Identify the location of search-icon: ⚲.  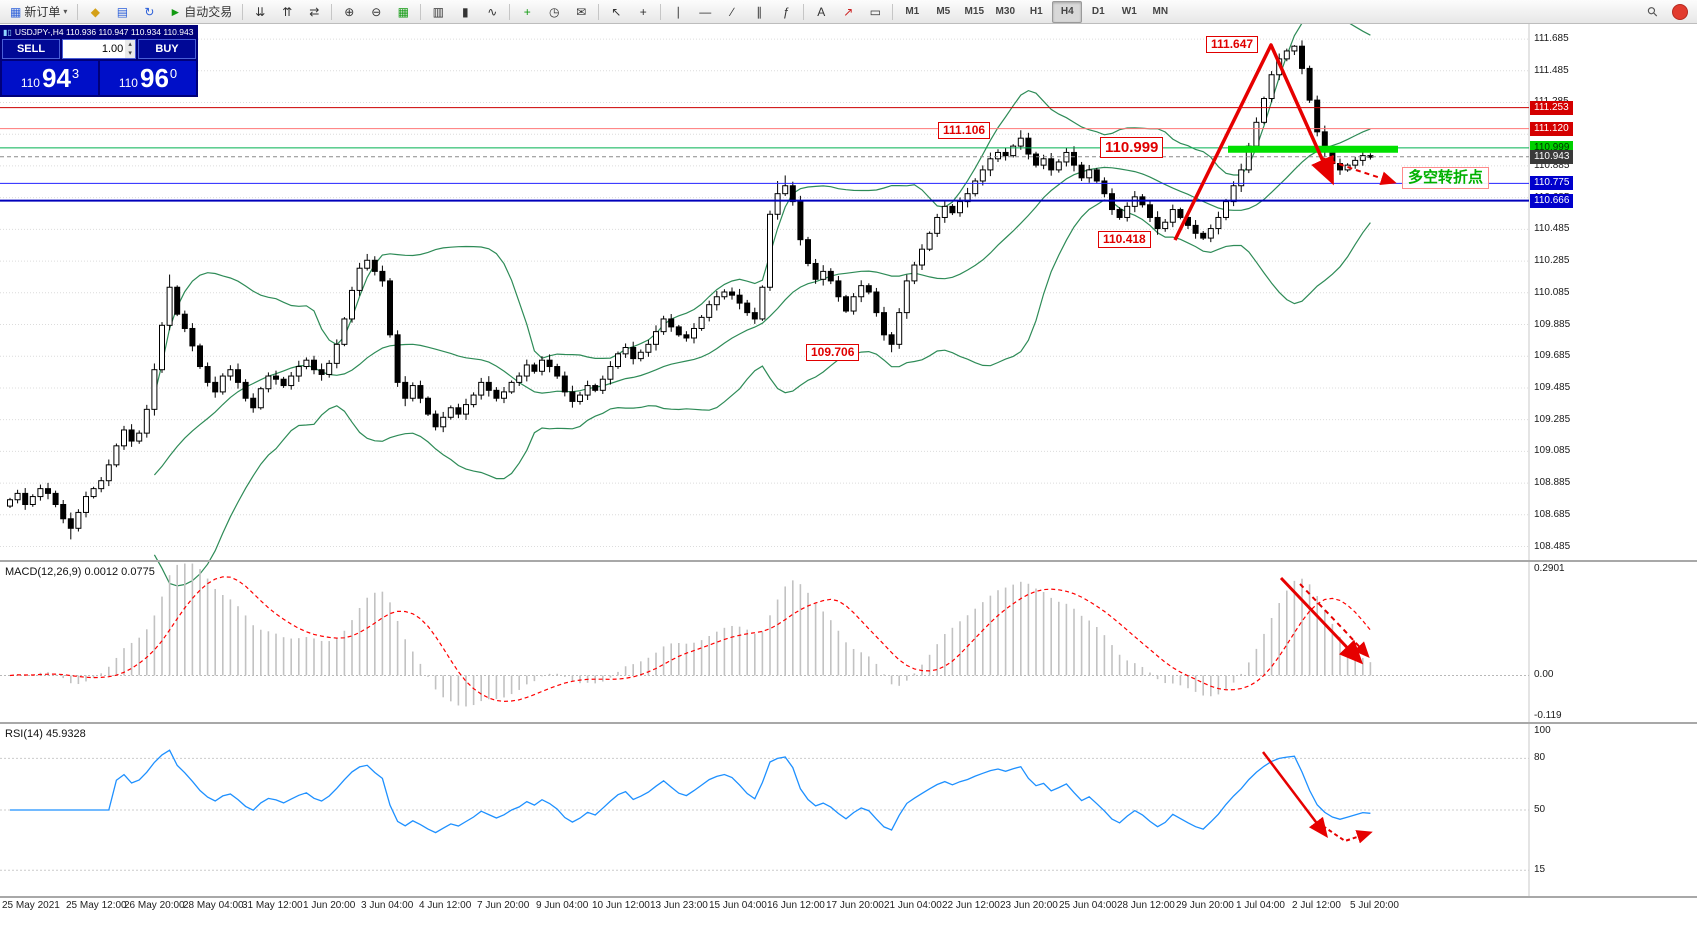
(1652, 11).